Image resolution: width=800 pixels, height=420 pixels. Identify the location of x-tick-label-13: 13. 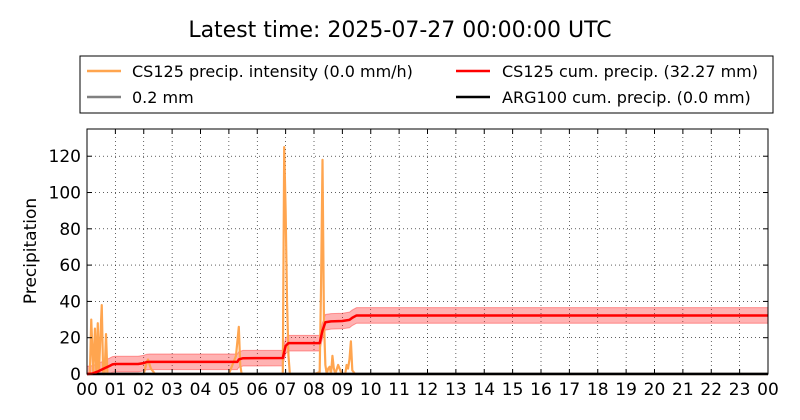
(456, 390).